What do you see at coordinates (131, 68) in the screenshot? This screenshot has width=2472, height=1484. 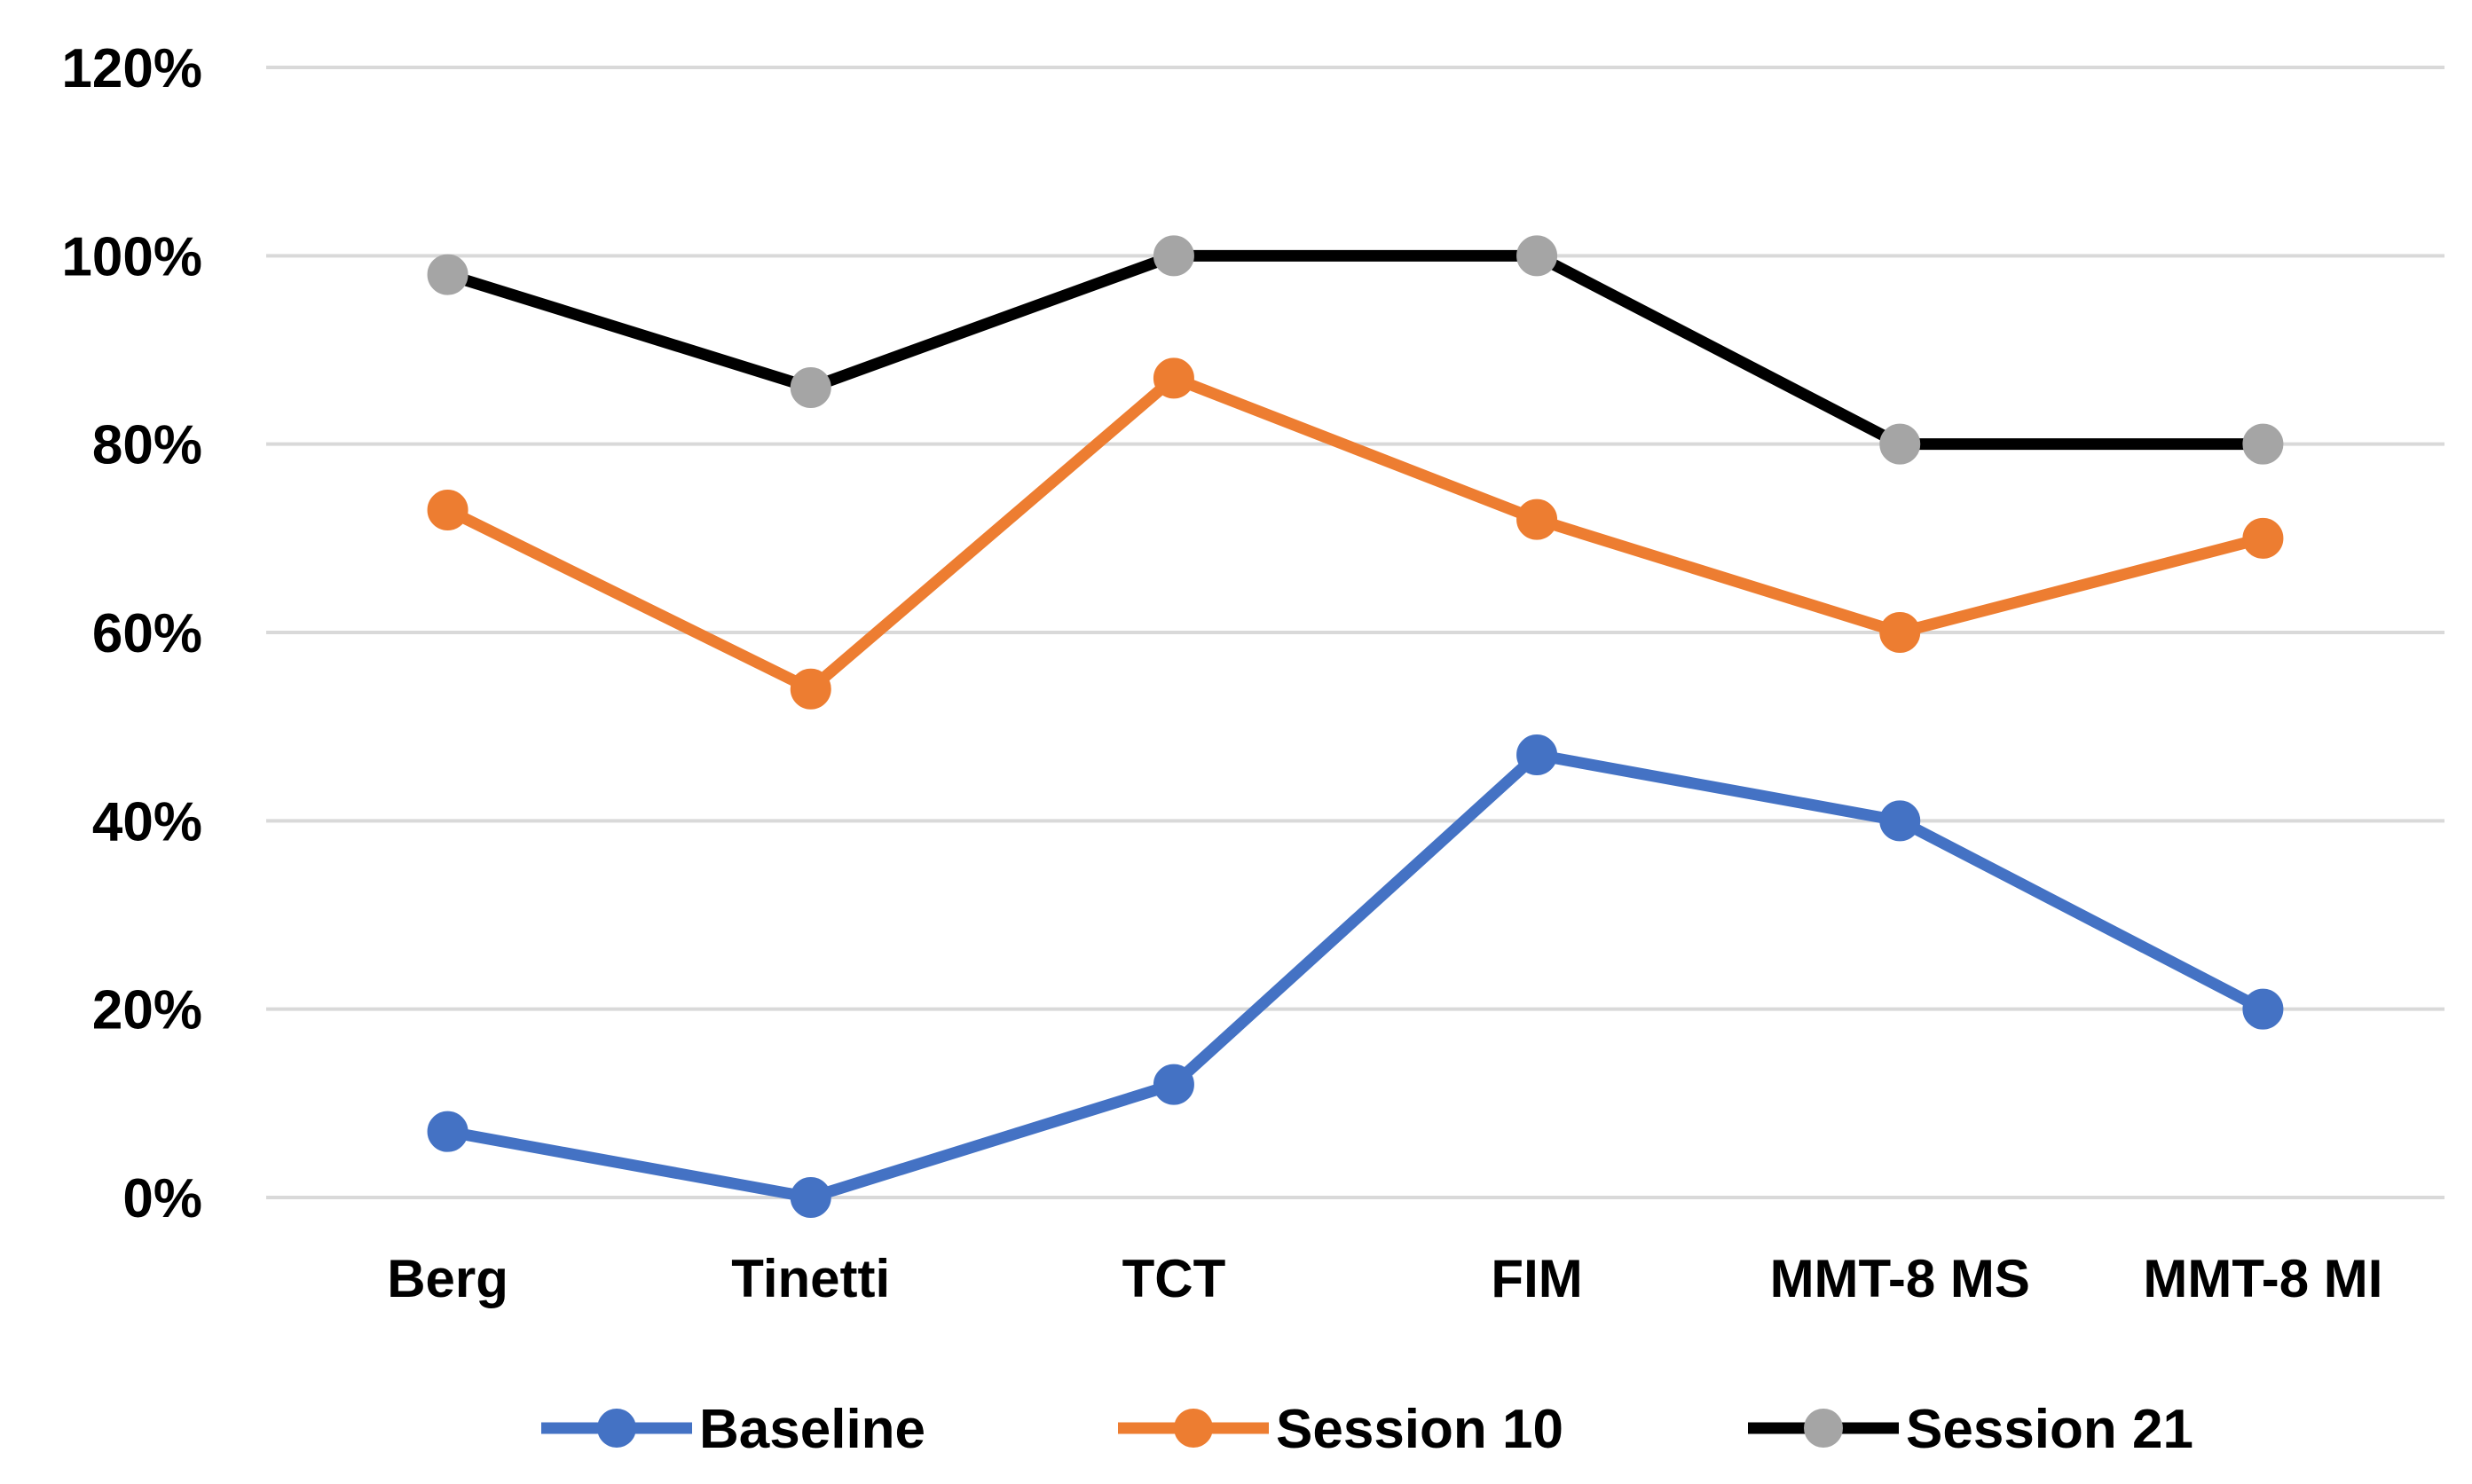 I see `y-tick-label: 120%` at bounding box center [131, 68].